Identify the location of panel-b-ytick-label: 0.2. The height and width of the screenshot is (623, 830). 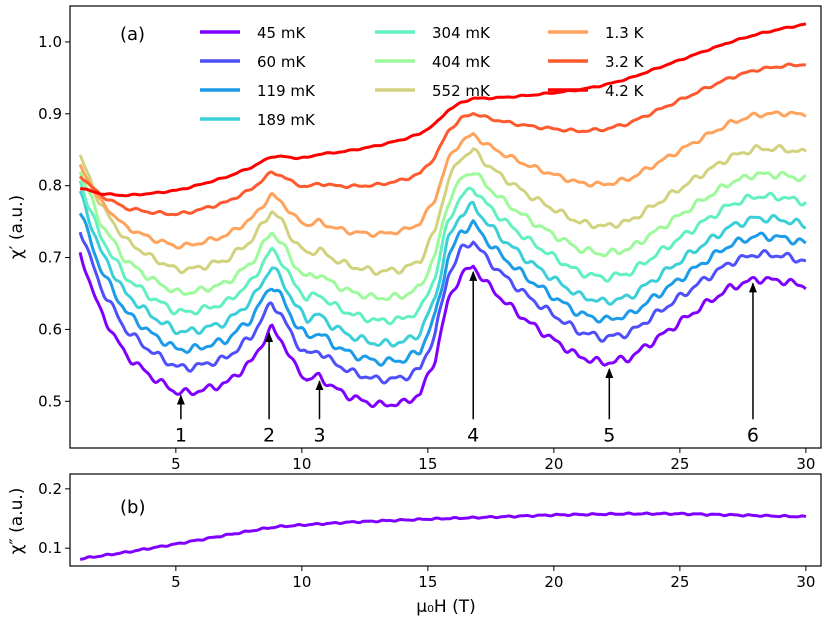
(50, 489).